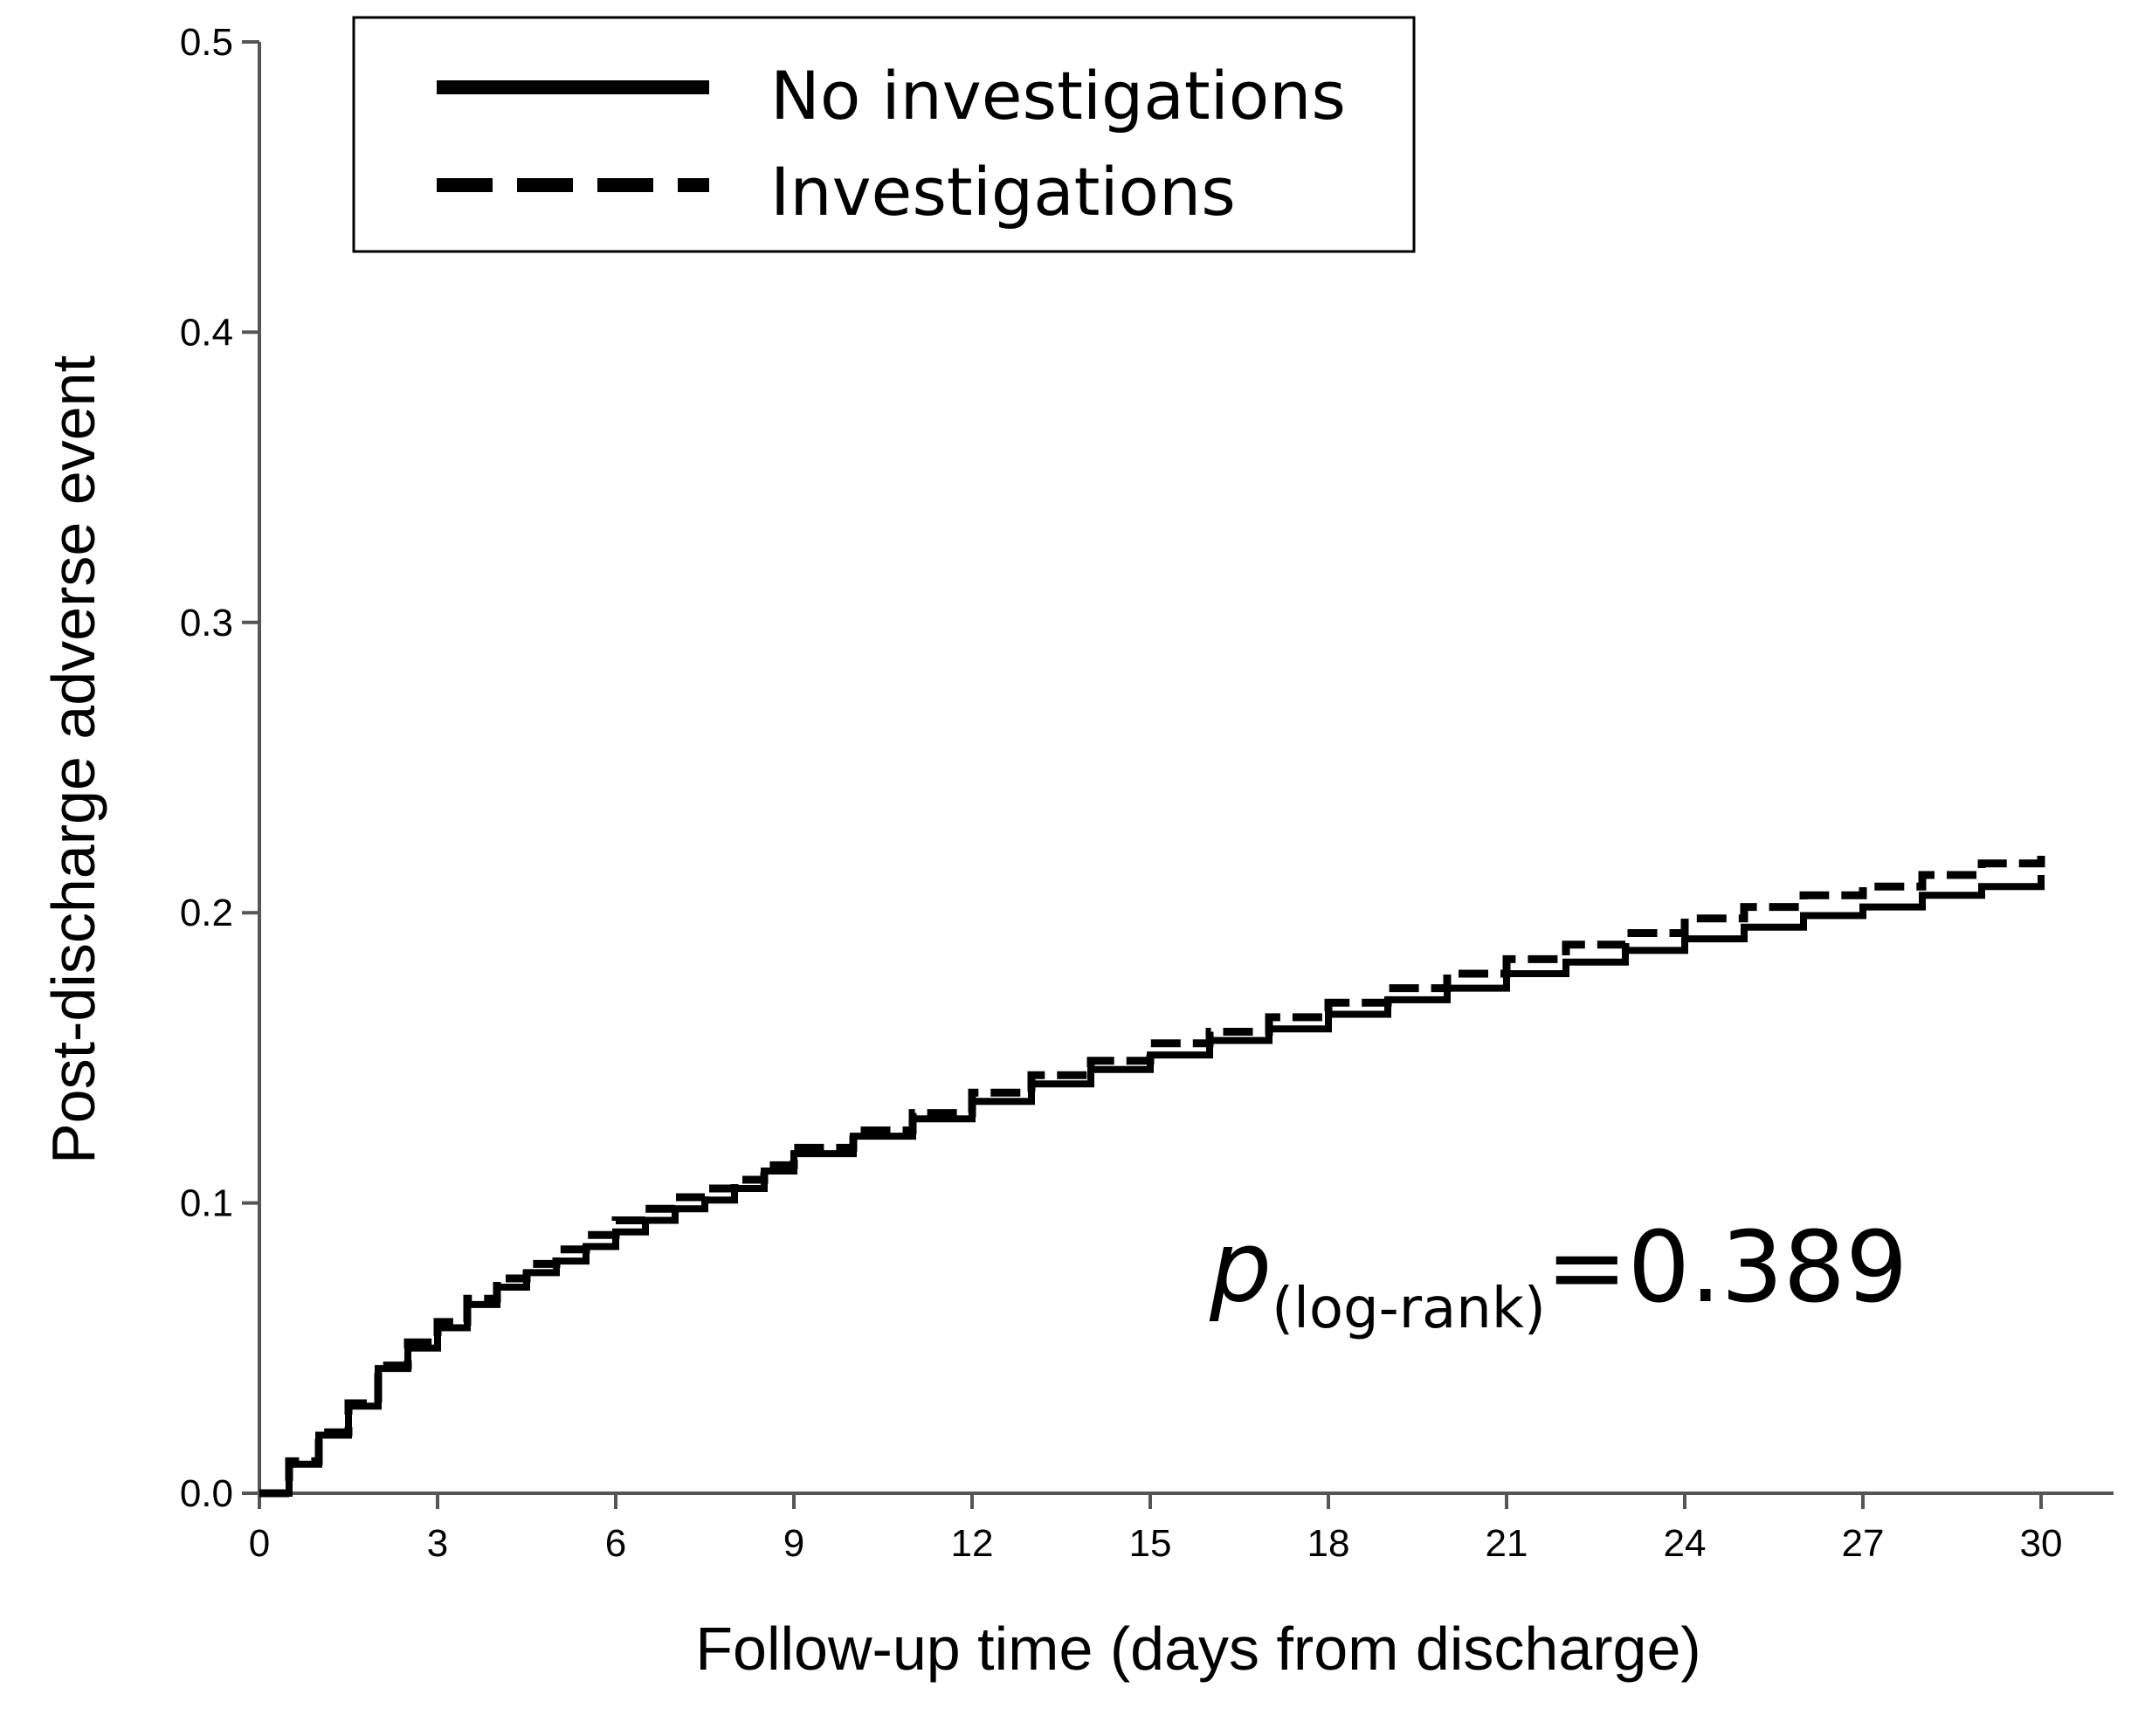 The height and width of the screenshot is (1736, 2145). What do you see at coordinates (206, 332) in the screenshot?
I see `y-tick-label: 0.4` at bounding box center [206, 332].